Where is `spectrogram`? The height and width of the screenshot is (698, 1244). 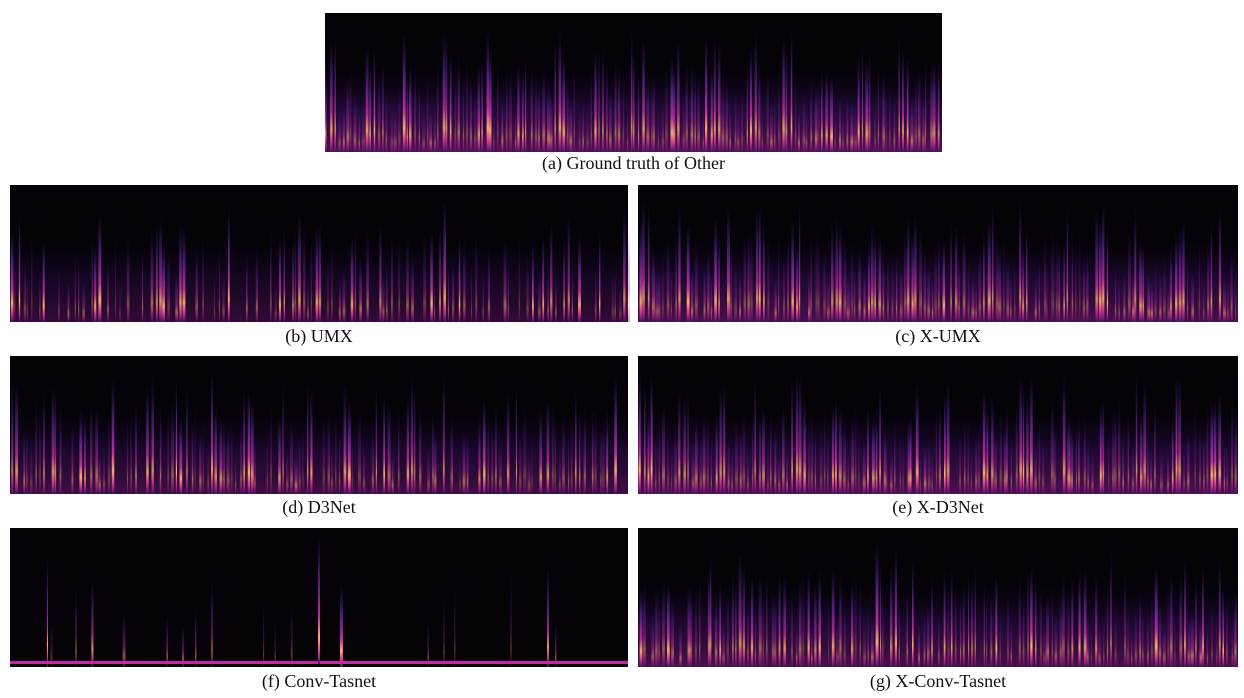 spectrogram is located at coordinates (319, 425).